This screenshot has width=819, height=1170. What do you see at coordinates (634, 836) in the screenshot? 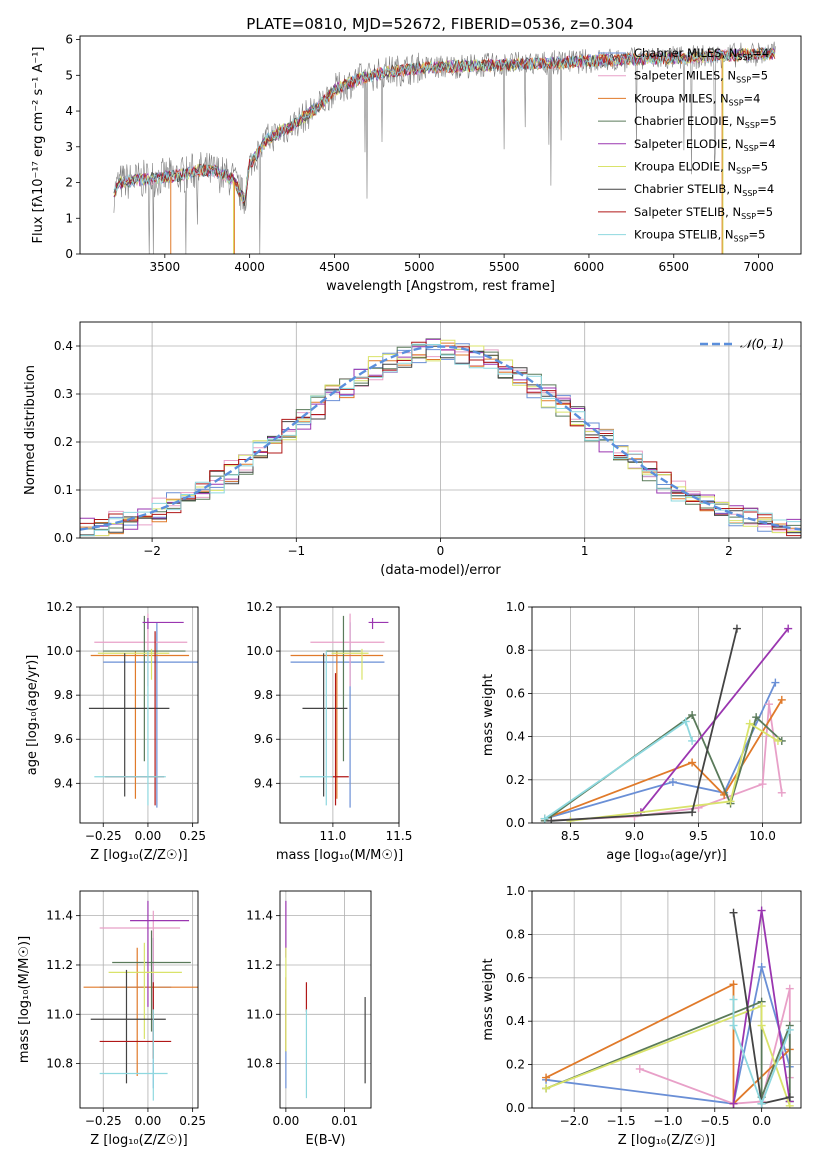
I see `x-tick-label: 9.0` at bounding box center [634, 836].